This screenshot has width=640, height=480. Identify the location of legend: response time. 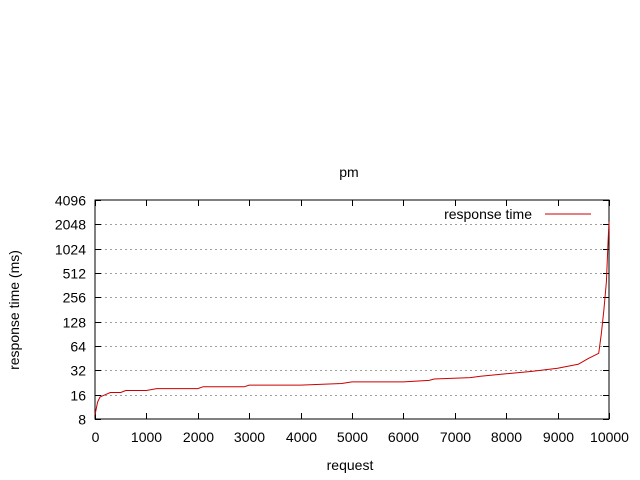
(517, 214).